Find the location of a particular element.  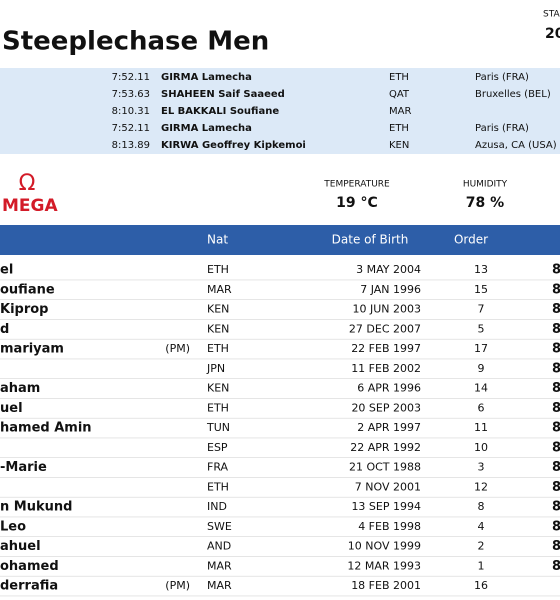

record-time: 7:53.63 is located at coordinates (131, 94).